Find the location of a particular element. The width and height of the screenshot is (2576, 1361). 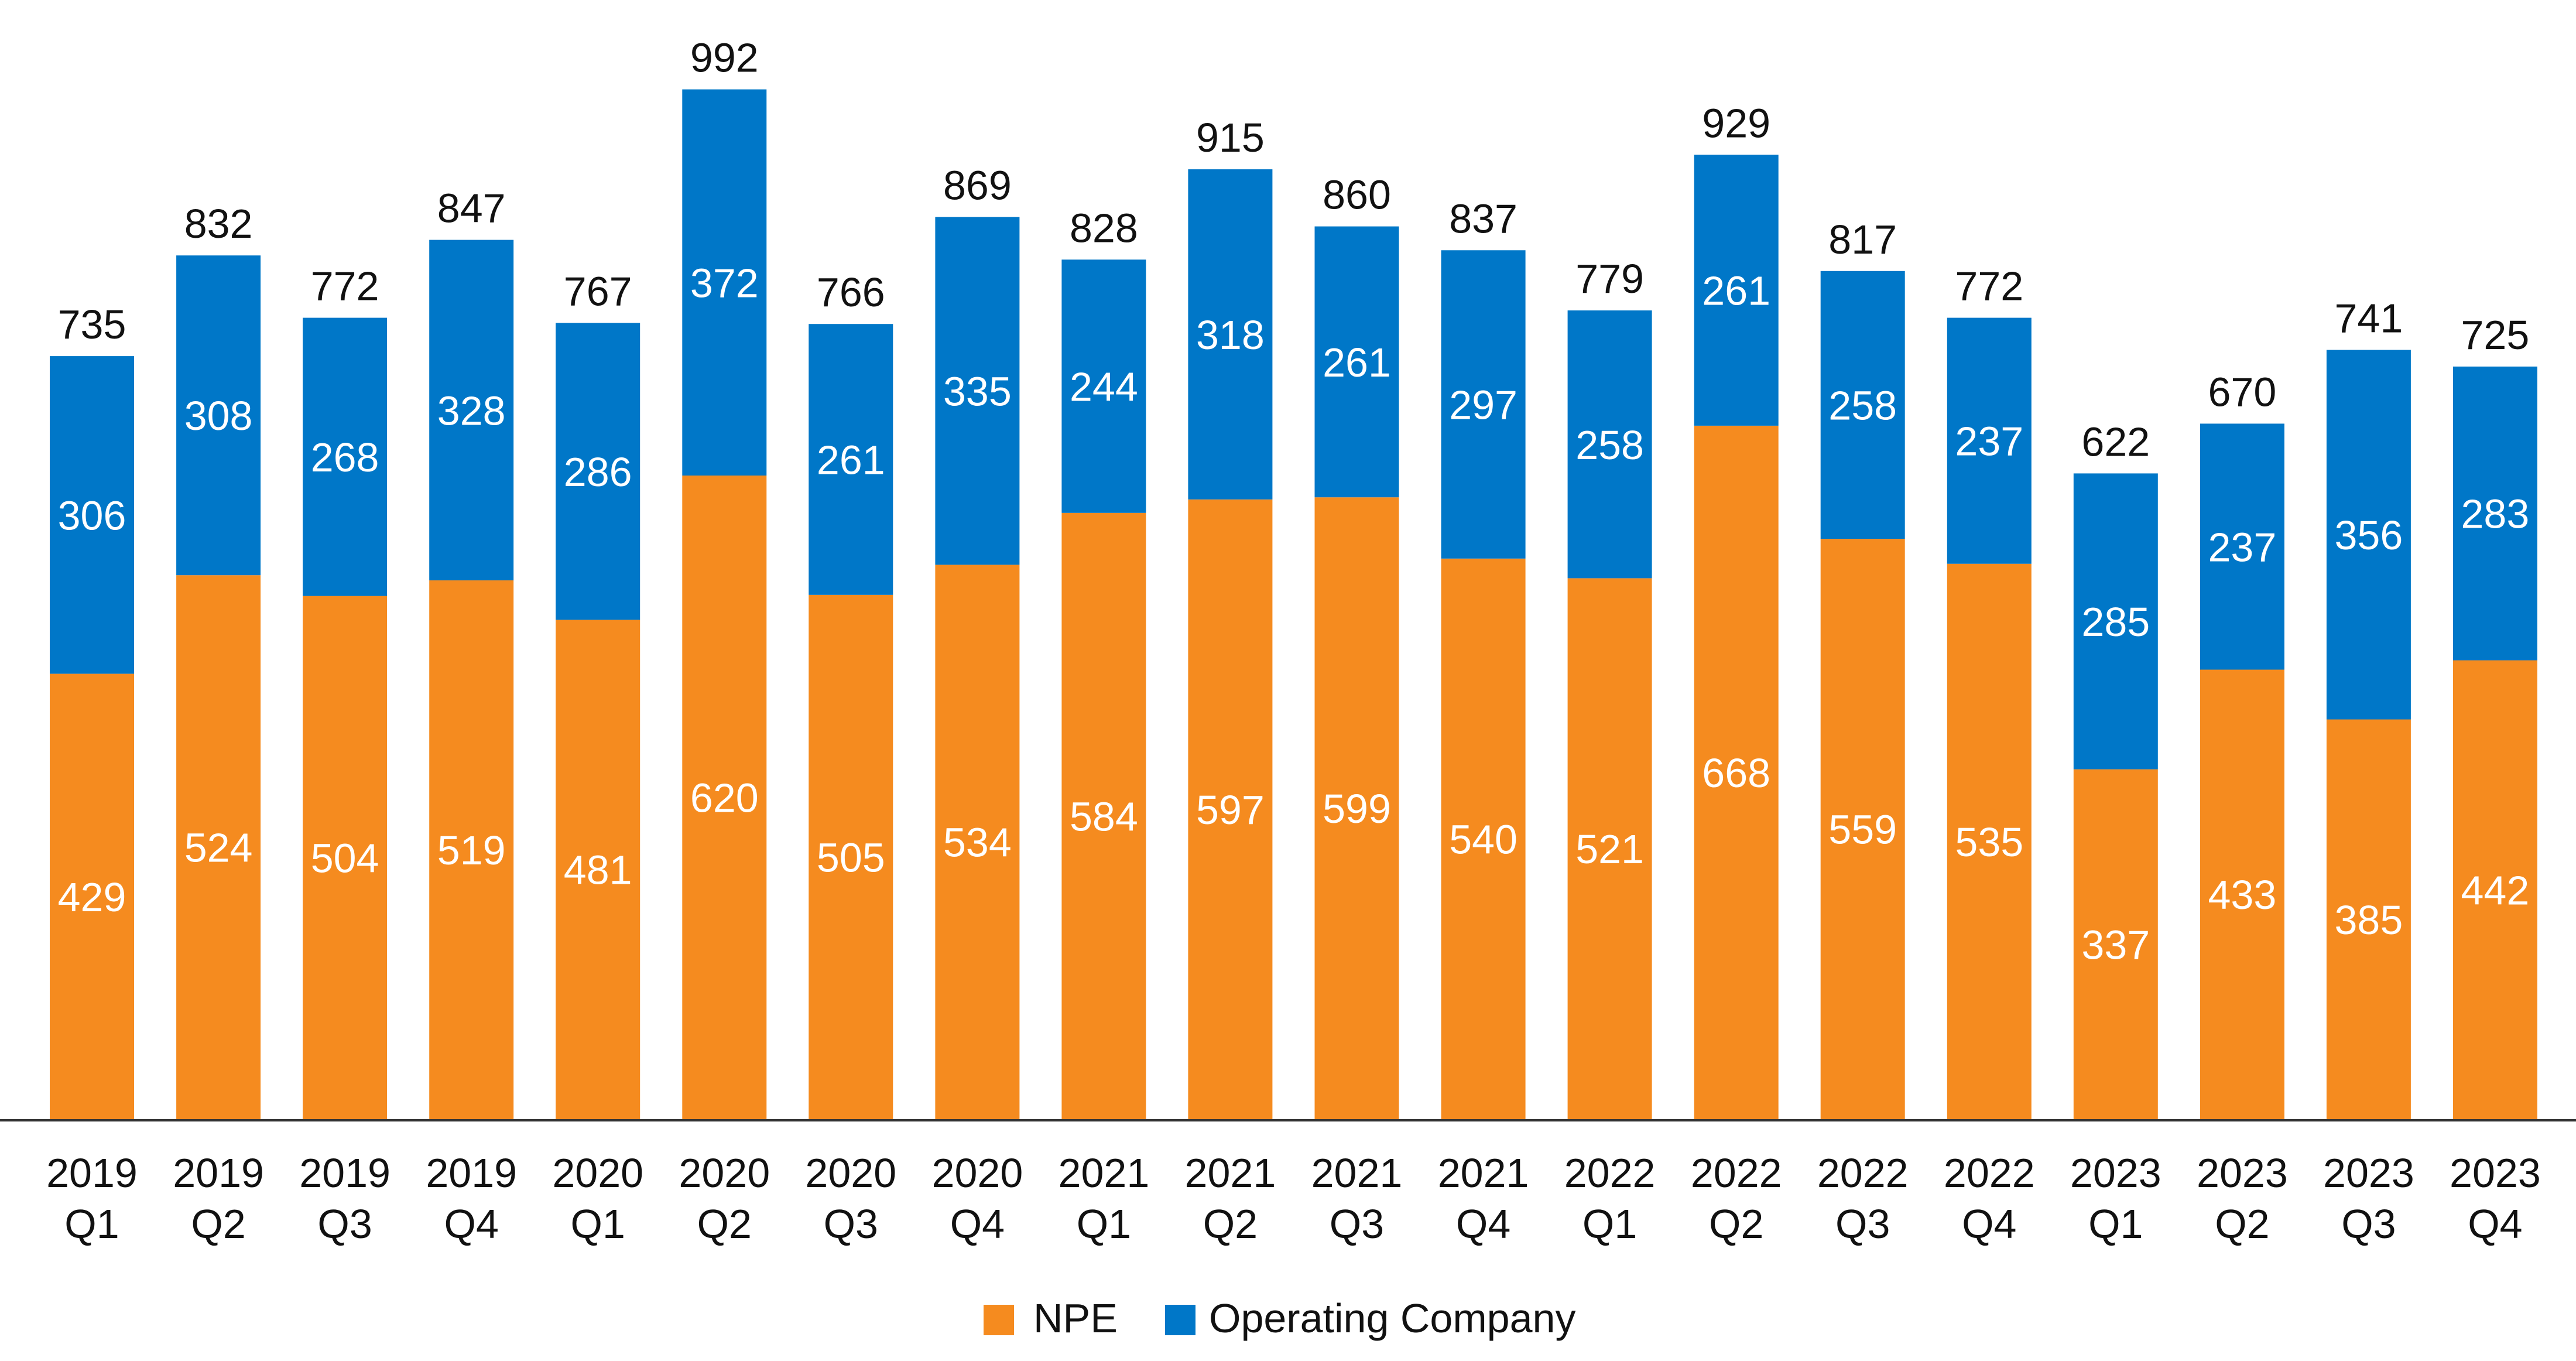

data-label-operating-company: 356 is located at coordinates (2369, 535).